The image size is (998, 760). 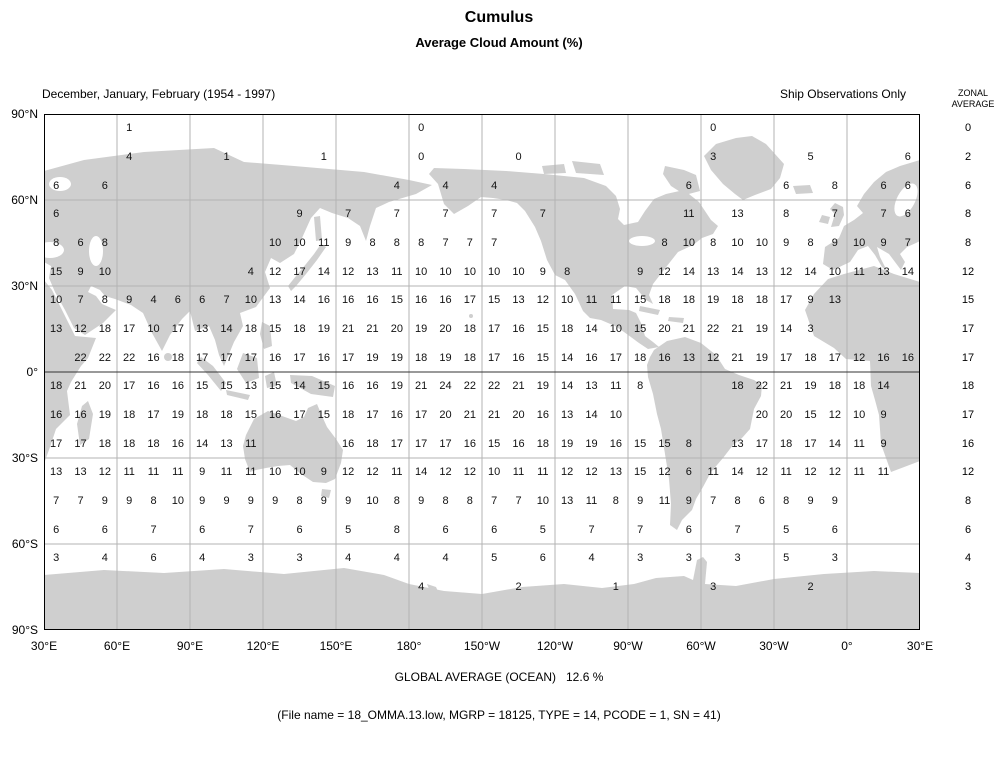 What do you see at coordinates (968, 329) in the screenshot?
I see `zonal-average-value: 17` at bounding box center [968, 329].